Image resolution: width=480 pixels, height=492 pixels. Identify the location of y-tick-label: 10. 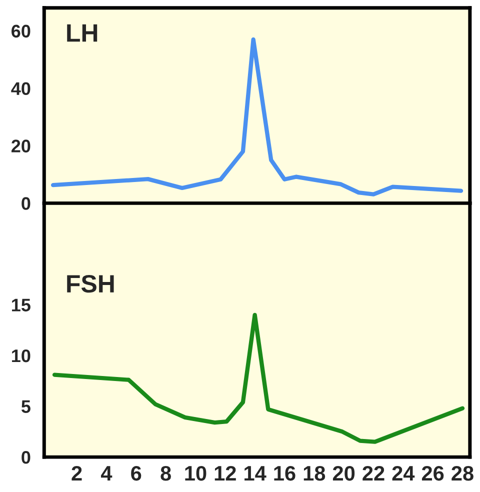
(21, 355).